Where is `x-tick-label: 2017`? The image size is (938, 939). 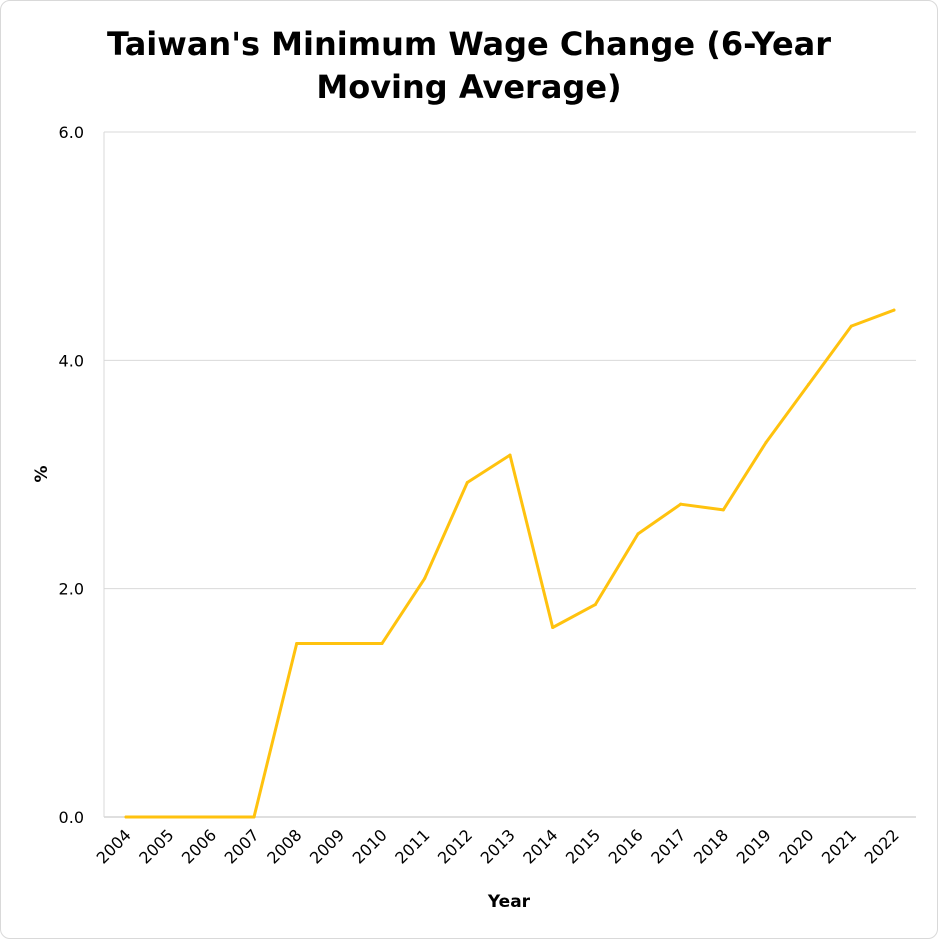
x-tick-label: 2017 is located at coordinates (668, 846).